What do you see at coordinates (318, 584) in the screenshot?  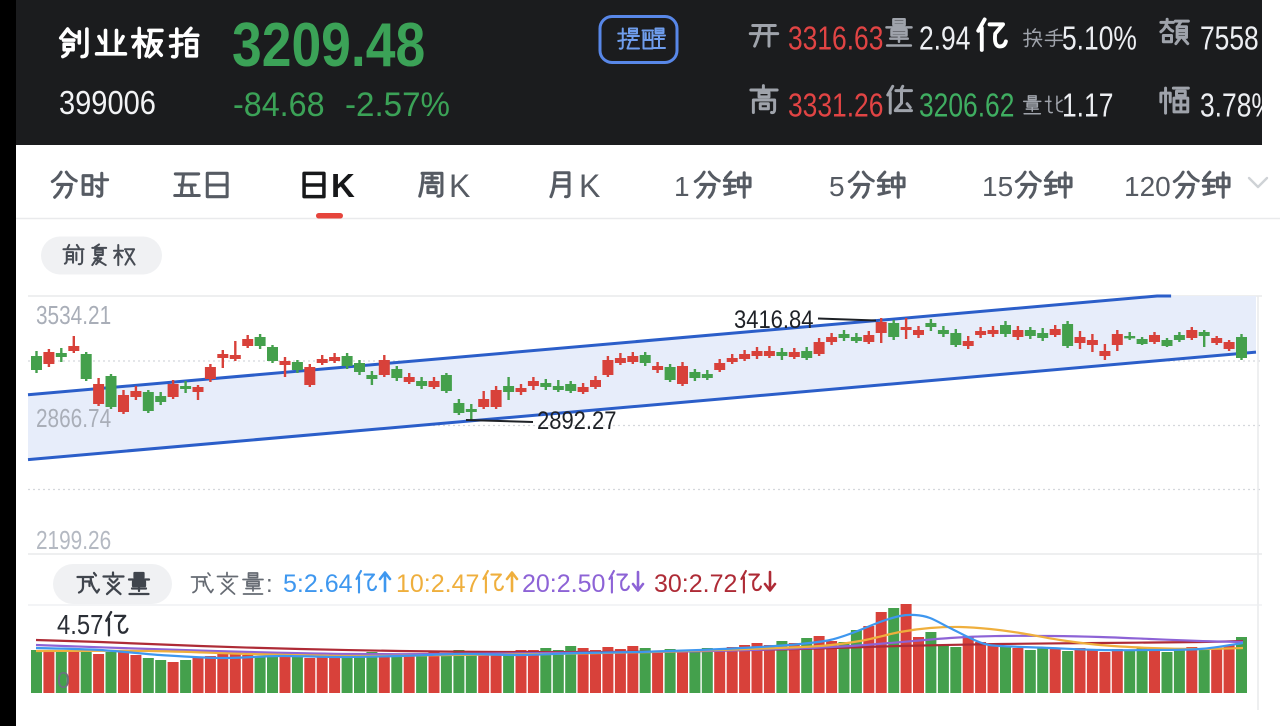 I see `svg-text: 5:2.64` at bounding box center [318, 584].